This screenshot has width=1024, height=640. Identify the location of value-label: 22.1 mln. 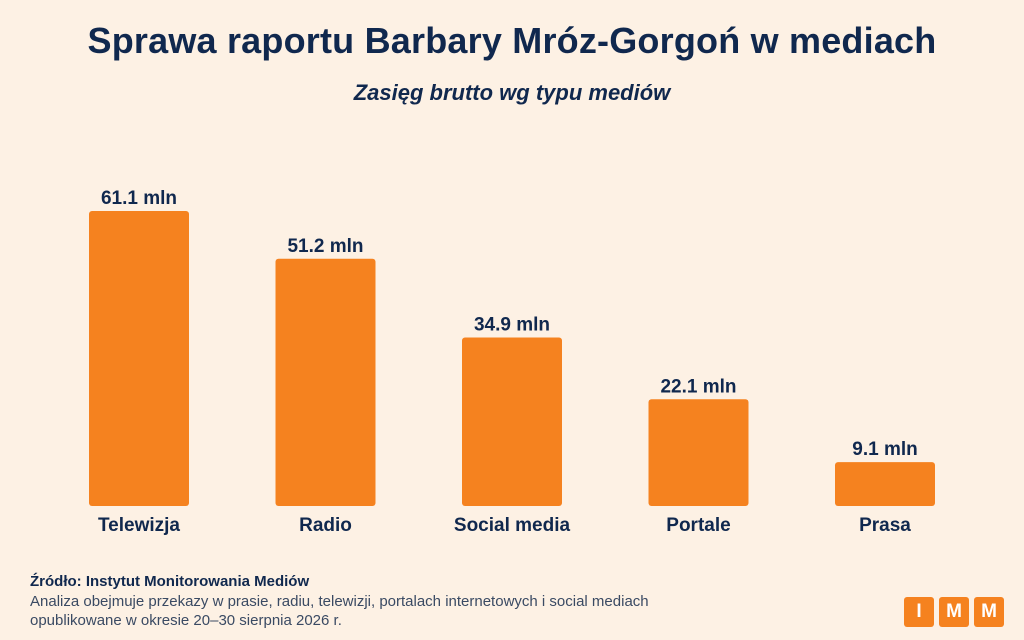
(698, 386).